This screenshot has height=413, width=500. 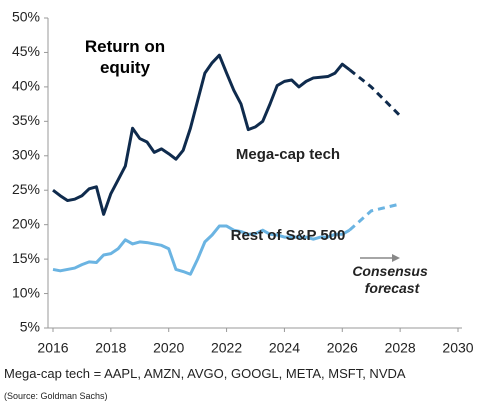 What do you see at coordinates (26, 86) in the screenshot?
I see `y-tick-label: 40%` at bounding box center [26, 86].